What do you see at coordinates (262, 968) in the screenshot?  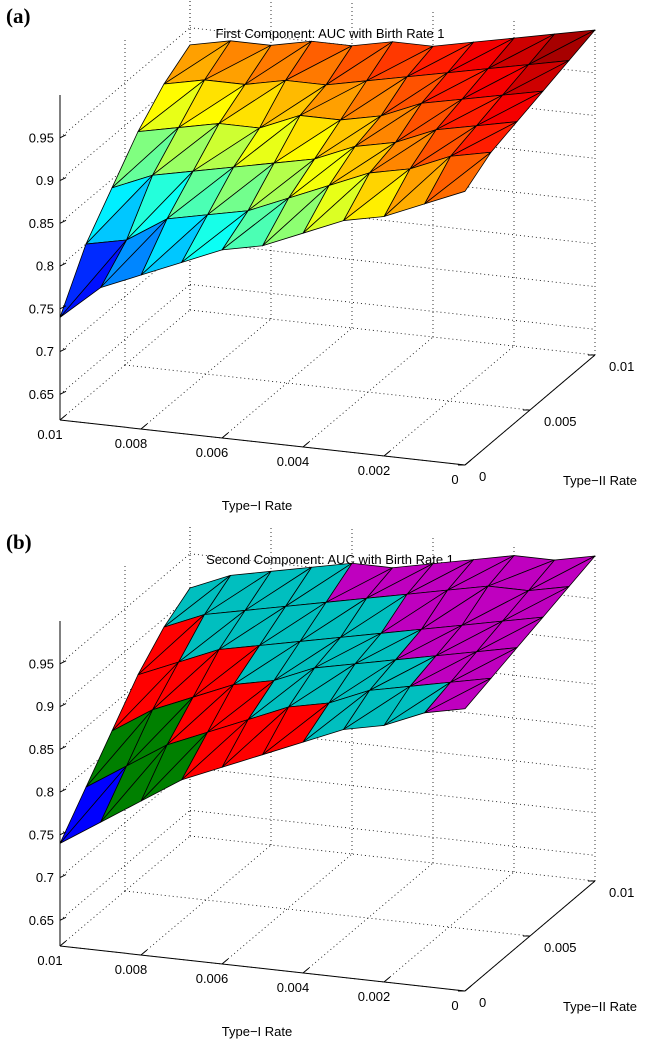 I see `x-axis` at bounding box center [262, 968].